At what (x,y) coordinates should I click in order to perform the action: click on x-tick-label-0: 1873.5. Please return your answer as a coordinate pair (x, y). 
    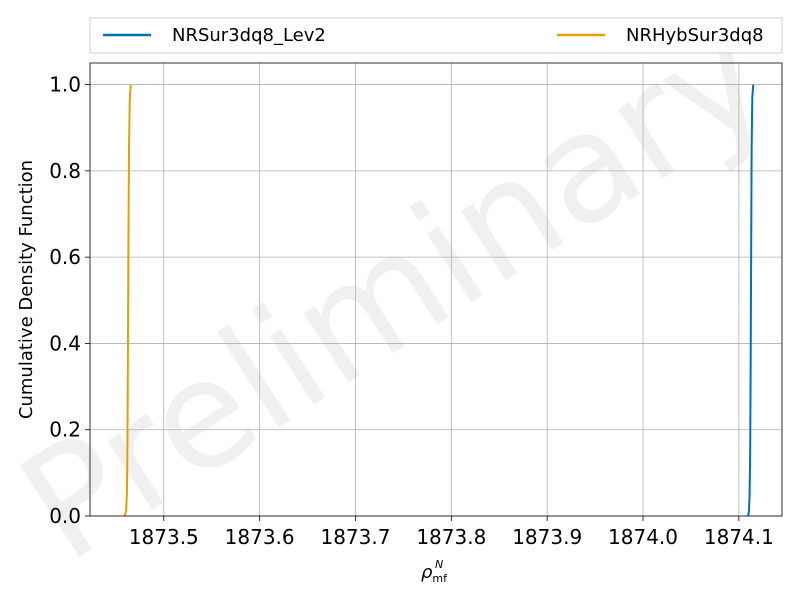
    Looking at the image, I should click on (164, 537).